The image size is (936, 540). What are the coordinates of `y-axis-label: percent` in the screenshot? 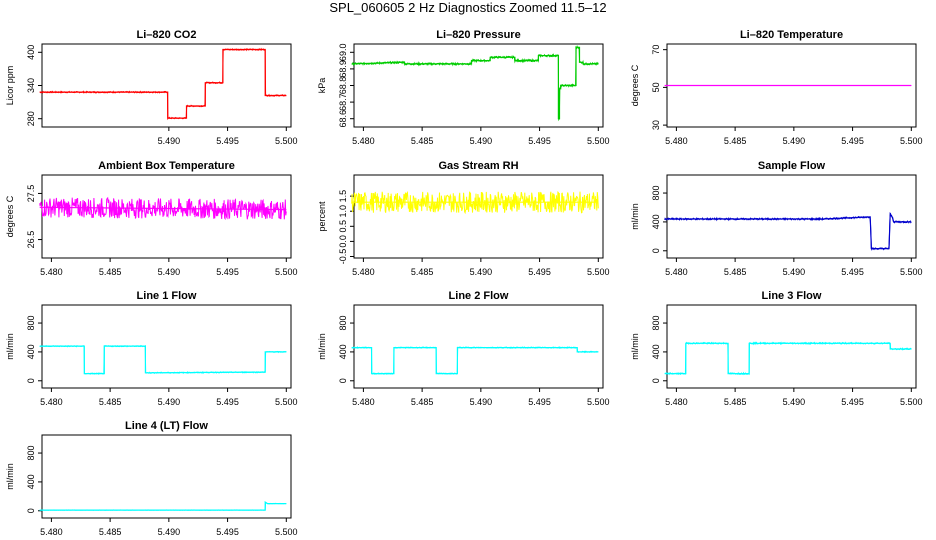 It's located at (322, 216).